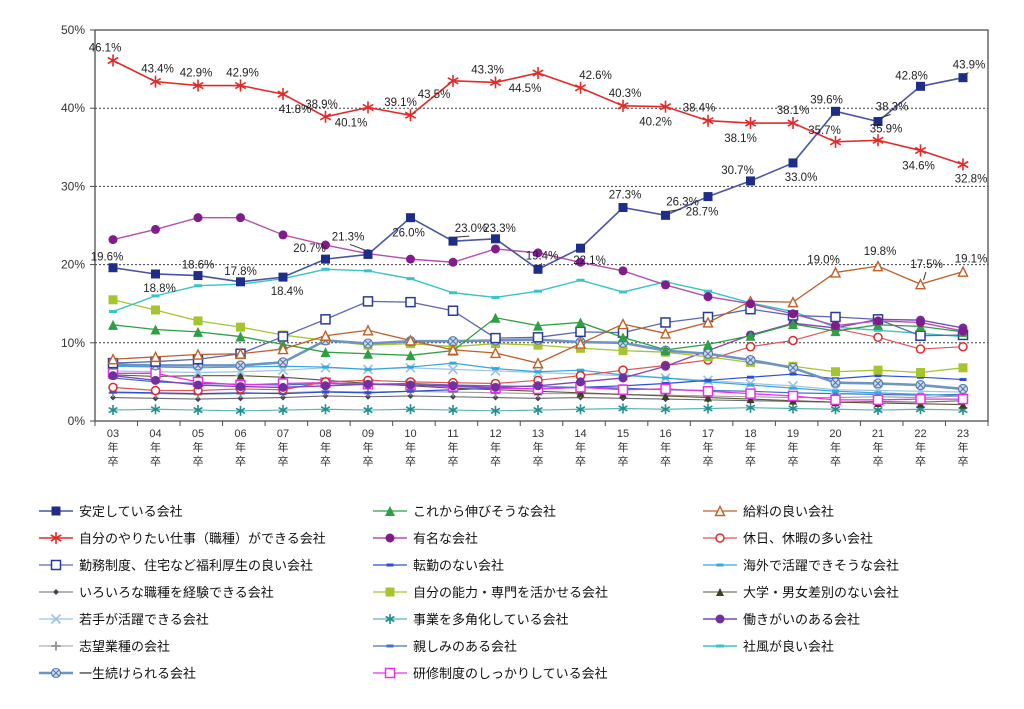 The width and height of the screenshot is (1024, 709). I want to click on y-tick-label: 50%, so click(73, 30).